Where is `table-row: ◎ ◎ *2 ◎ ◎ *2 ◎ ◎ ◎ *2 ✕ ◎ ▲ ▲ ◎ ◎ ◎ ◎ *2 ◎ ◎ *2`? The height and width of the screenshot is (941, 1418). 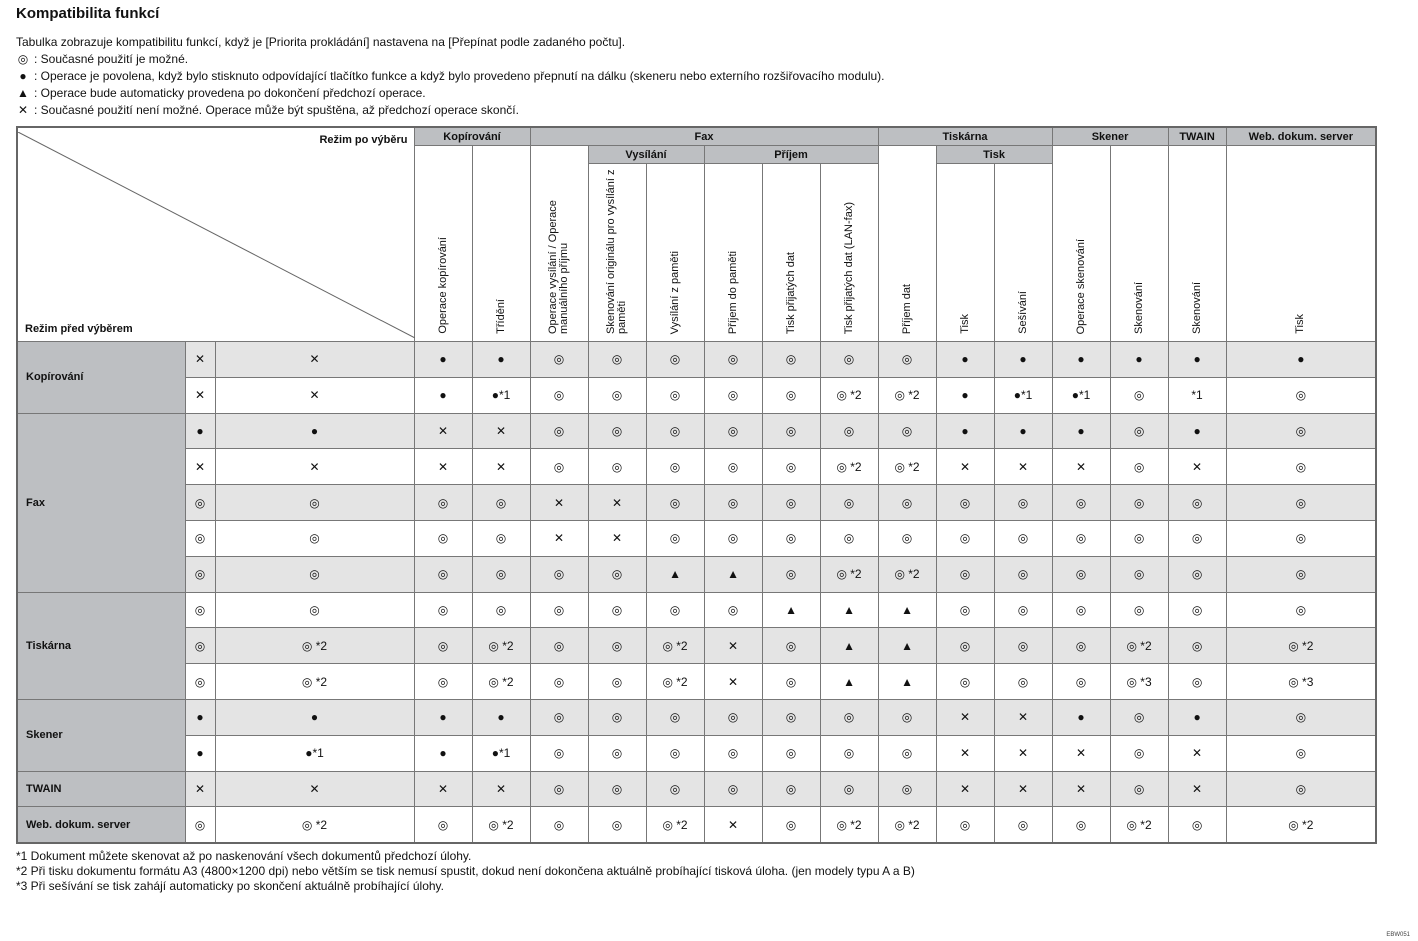
table-row: ◎ ◎ *2 ◎ ◎ *2 ◎ ◎ ◎ *2 ✕ ◎ ▲ ▲ ◎ ◎ ◎ ◎ *2 ◎ ◎ *2 is located at coordinates (697, 646).